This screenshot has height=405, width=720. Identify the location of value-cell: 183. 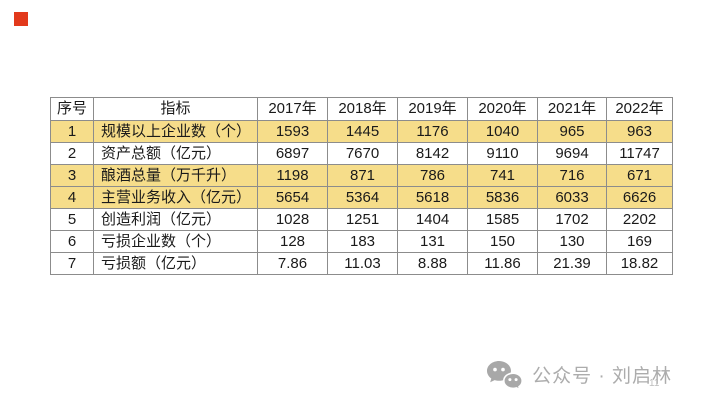
(362, 241).